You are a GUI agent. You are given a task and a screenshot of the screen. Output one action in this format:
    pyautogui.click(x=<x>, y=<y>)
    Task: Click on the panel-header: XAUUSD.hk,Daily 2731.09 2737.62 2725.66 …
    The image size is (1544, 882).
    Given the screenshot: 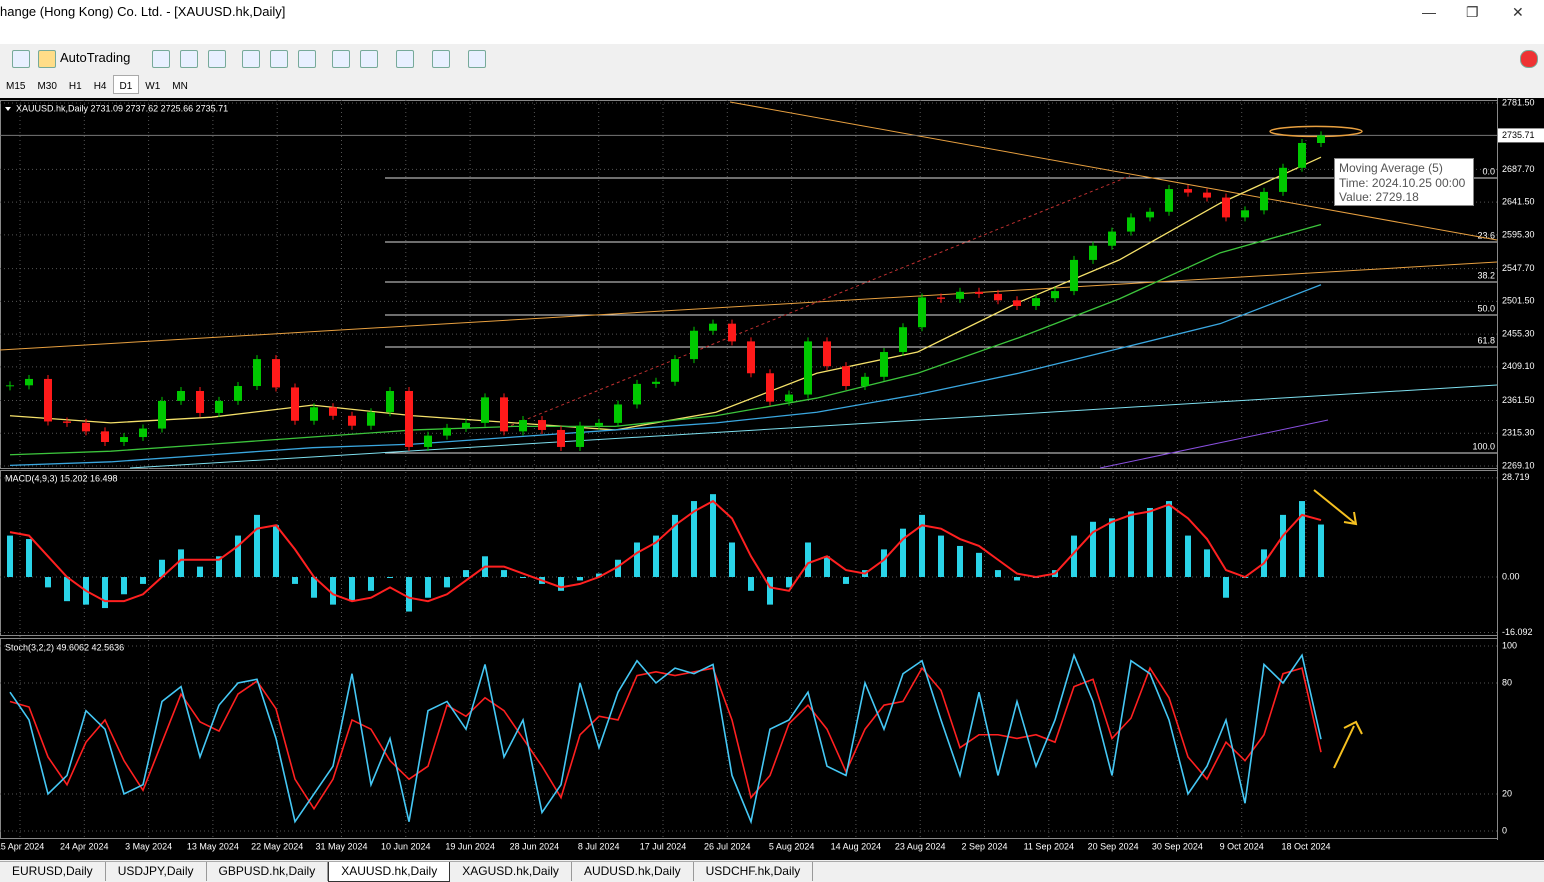 What is the action you would take?
    pyautogui.click(x=122, y=108)
    